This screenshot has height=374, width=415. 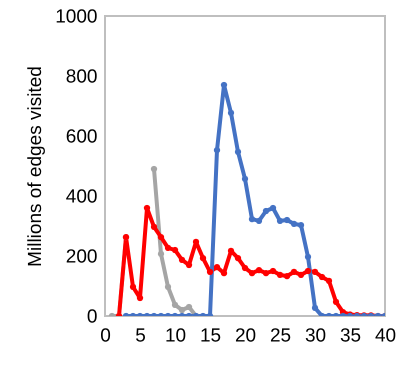 I want to click on x-tick-label: 0, so click(x=105, y=336).